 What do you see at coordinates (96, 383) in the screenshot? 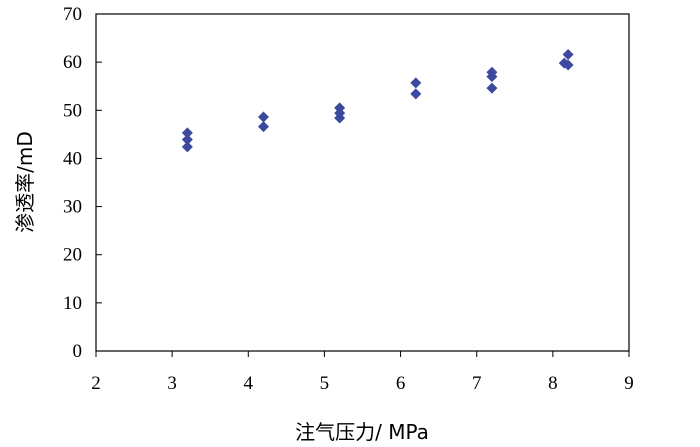
I see `x-tick-label: 2` at bounding box center [96, 383].